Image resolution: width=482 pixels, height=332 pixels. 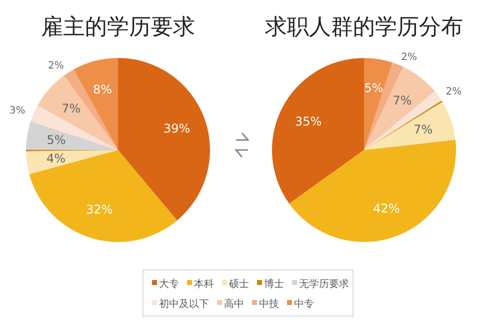 I want to click on legend-label: 硕士, so click(x=238, y=284).